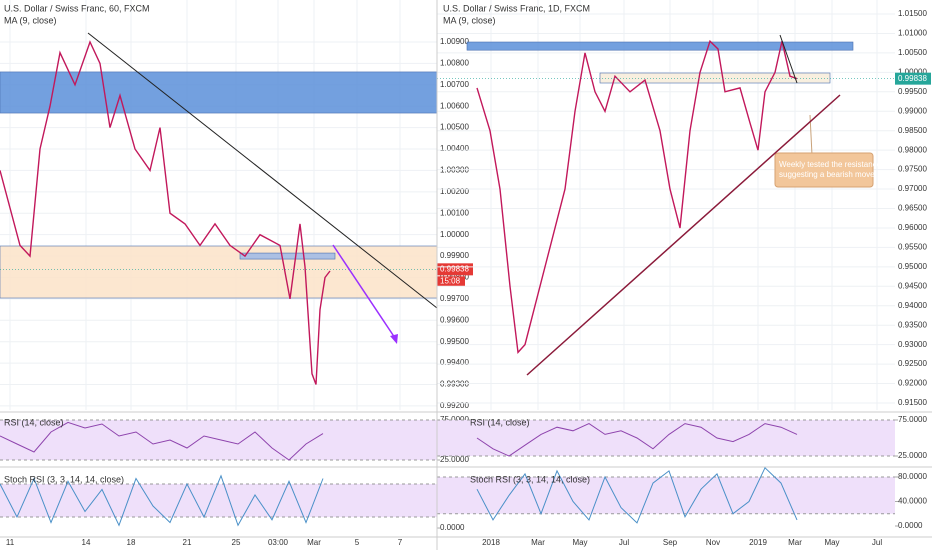  Describe the element at coordinates (912, 227) in the screenshot. I see `y-tick-label: 0.96000` at that location.